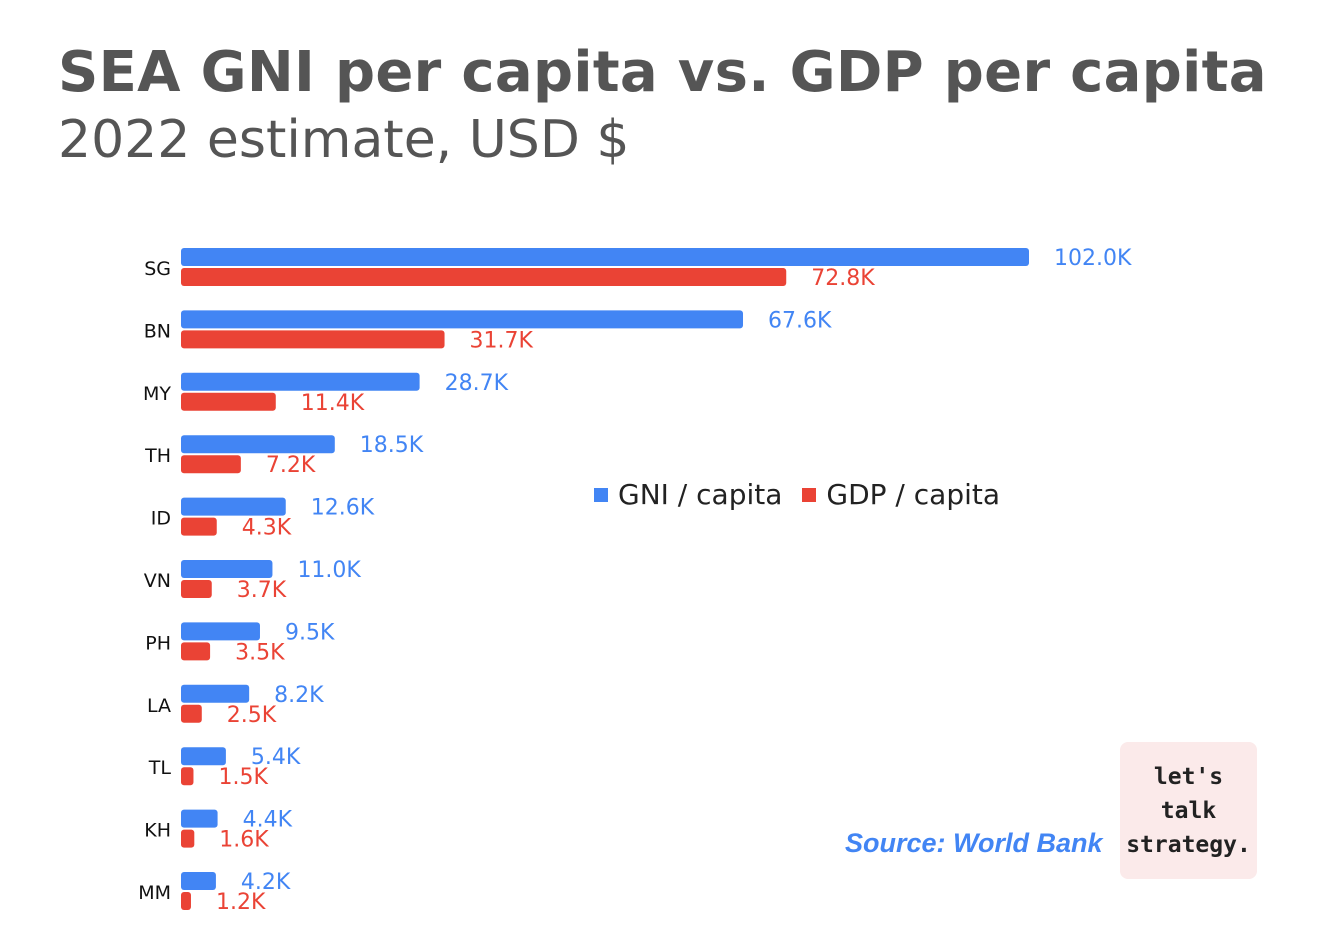 This screenshot has height=936, width=1326. Describe the element at coordinates (260, 652) in the screenshot. I see `data-label-gdp-ph: 3.5K` at that location.